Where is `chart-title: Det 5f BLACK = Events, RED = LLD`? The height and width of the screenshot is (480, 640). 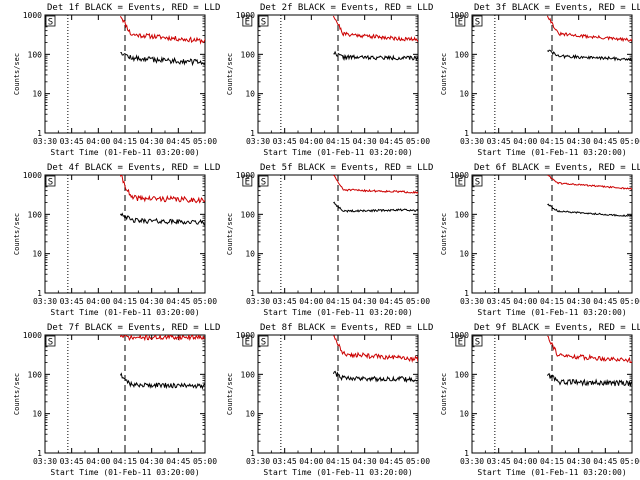 chart-title: Det 5f BLACK = Events, RED = LLD is located at coordinates (346, 168).